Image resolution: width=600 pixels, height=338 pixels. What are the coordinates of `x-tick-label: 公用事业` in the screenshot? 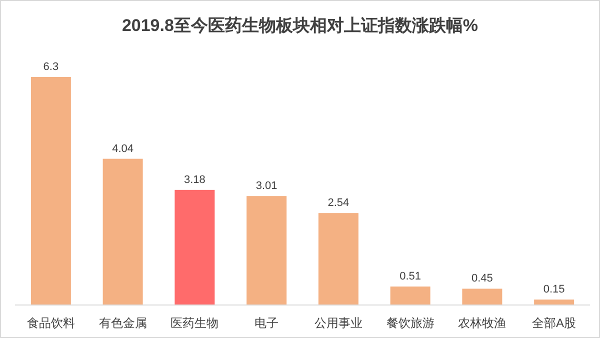 It's located at (338, 323).